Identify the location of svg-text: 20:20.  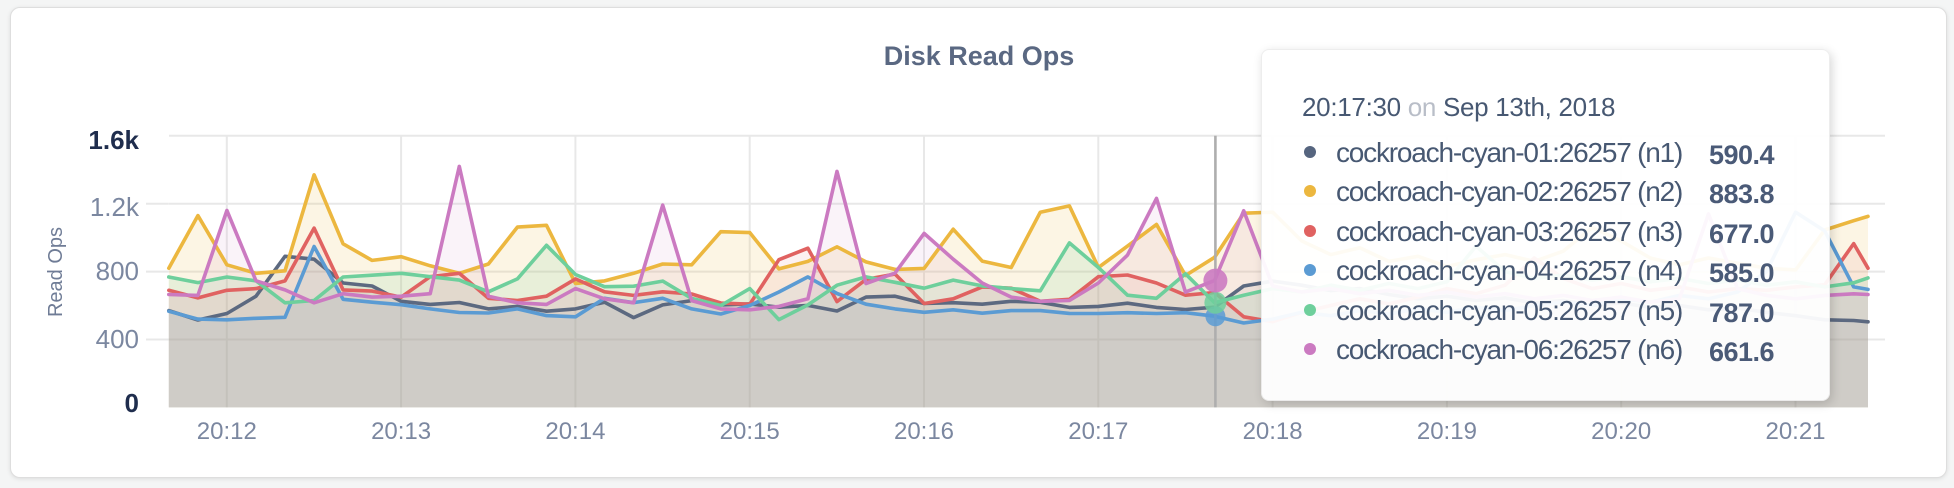
(1621, 431).